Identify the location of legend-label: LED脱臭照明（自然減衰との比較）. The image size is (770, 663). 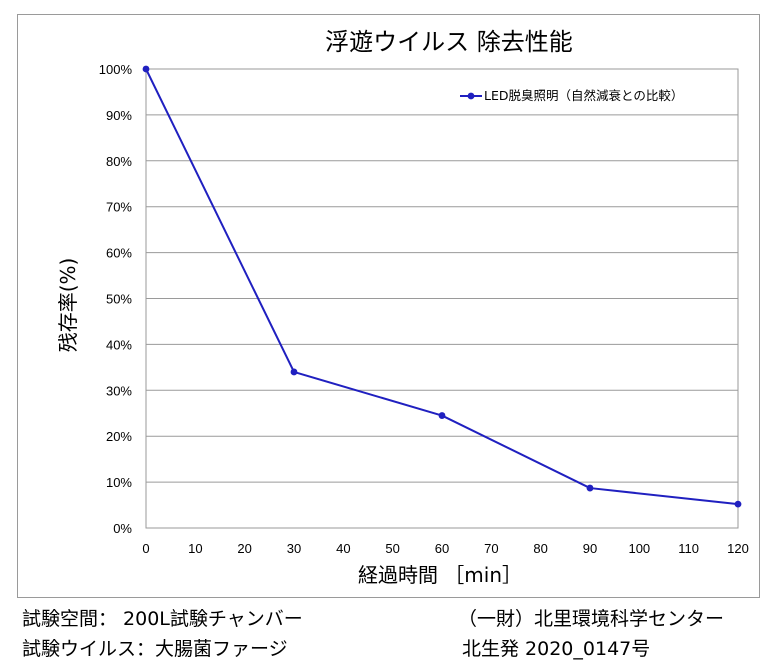
(583, 95).